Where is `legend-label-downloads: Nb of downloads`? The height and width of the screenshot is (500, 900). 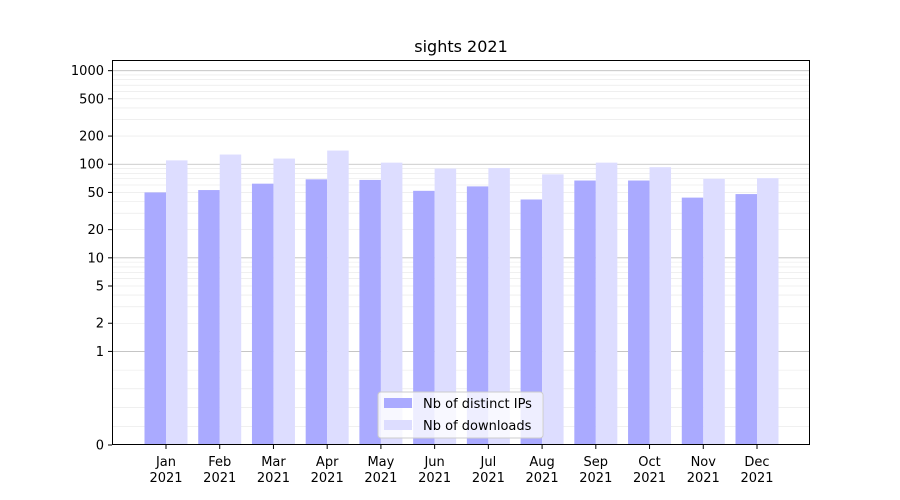 legend-label-downloads: Nb of downloads is located at coordinates (477, 426).